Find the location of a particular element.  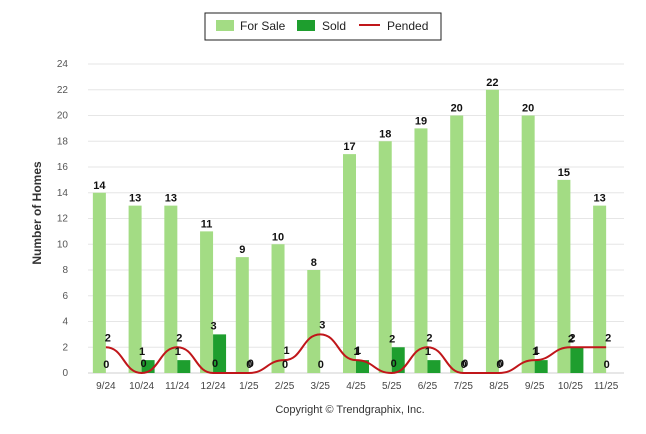

x-tick-label: 8/25 is located at coordinates (499, 386).